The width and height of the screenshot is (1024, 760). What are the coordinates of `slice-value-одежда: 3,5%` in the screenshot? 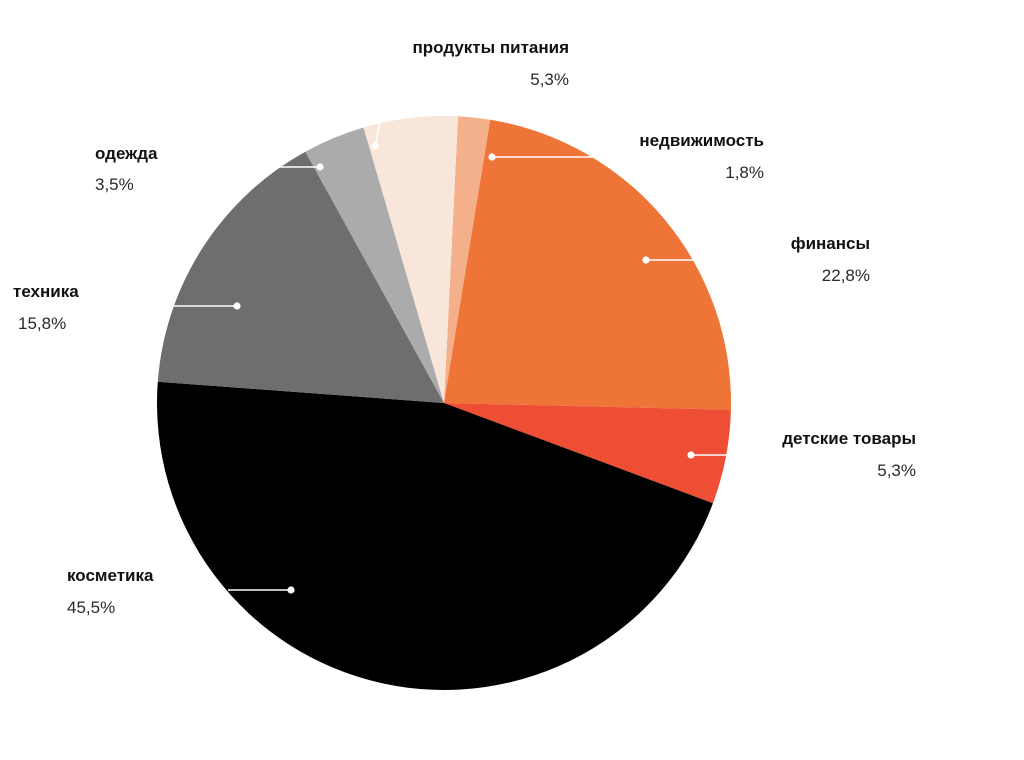 It's located at (114, 184).